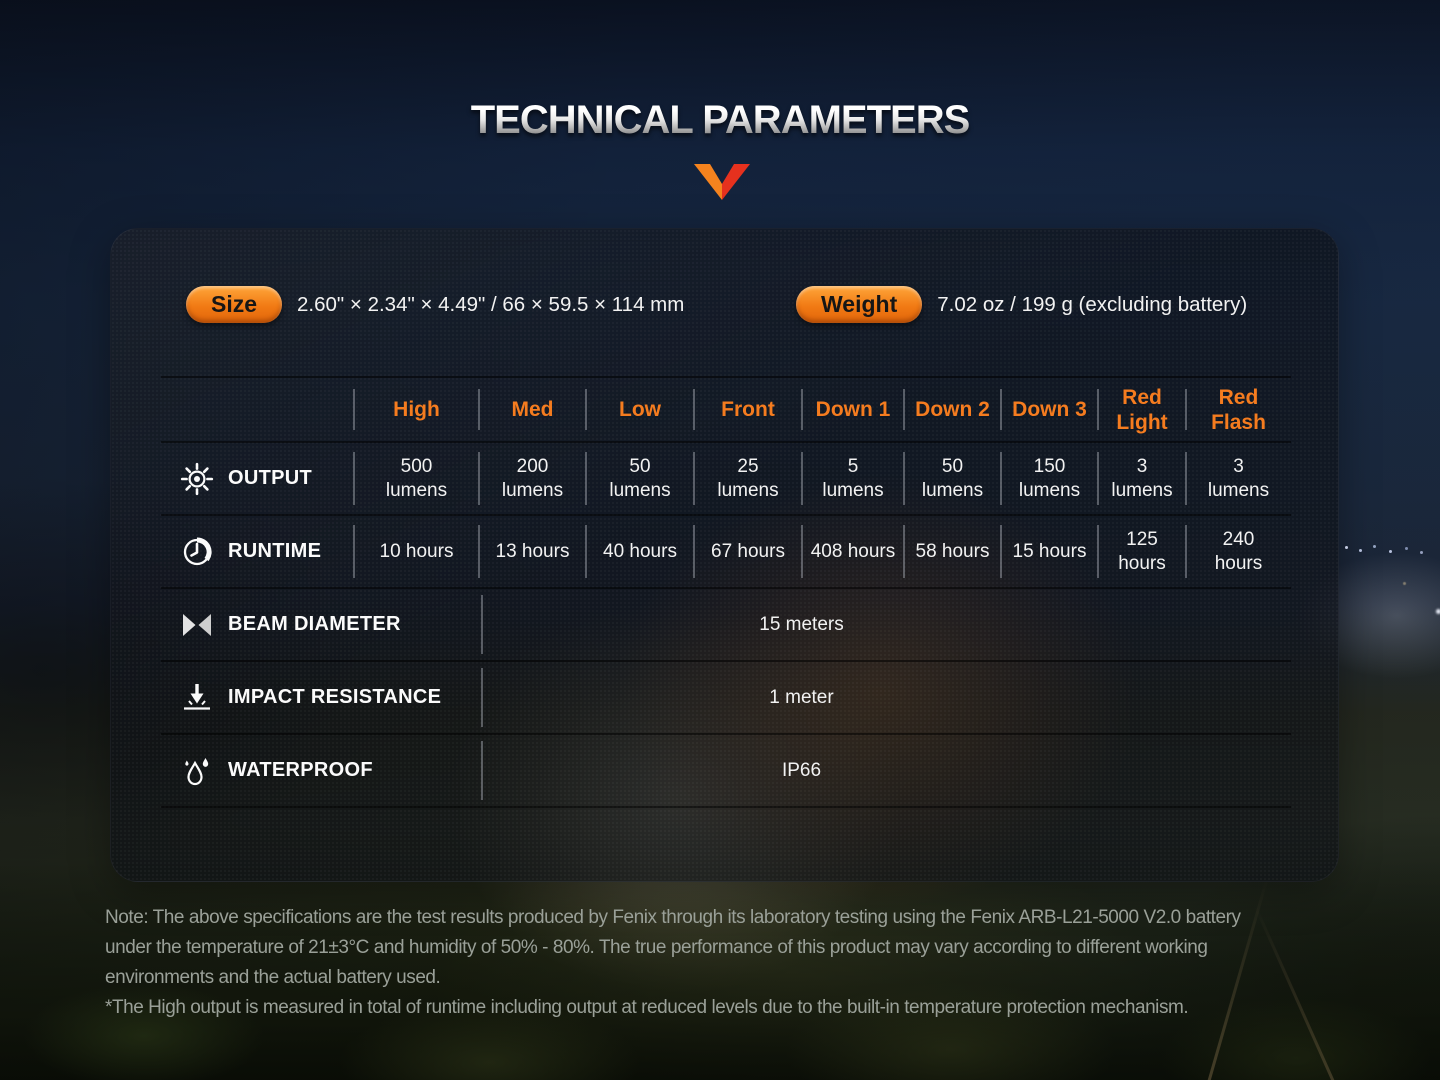 The height and width of the screenshot is (1080, 1440). I want to click on runtime-label-cell: RUNTIME, so click(257, 551).